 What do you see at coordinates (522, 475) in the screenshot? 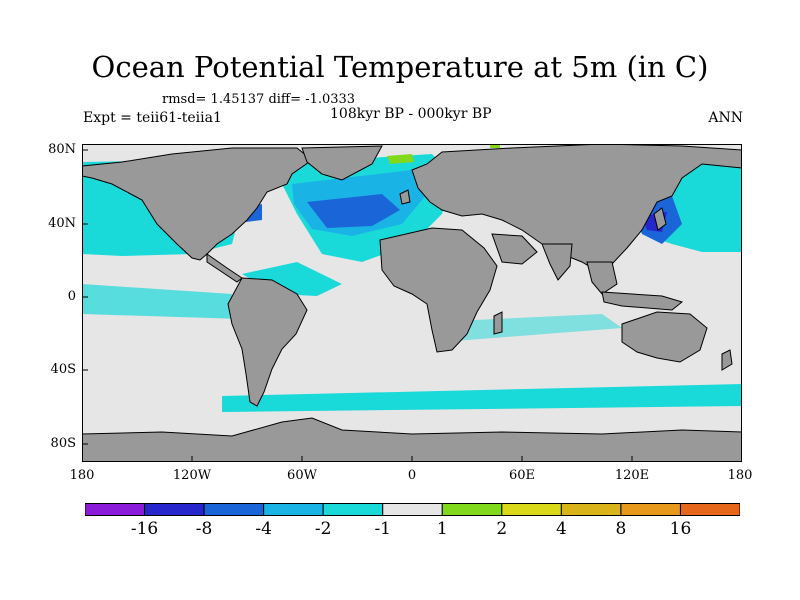
I see `xlabel-60e: 60E` at bounding box center [522, 475].